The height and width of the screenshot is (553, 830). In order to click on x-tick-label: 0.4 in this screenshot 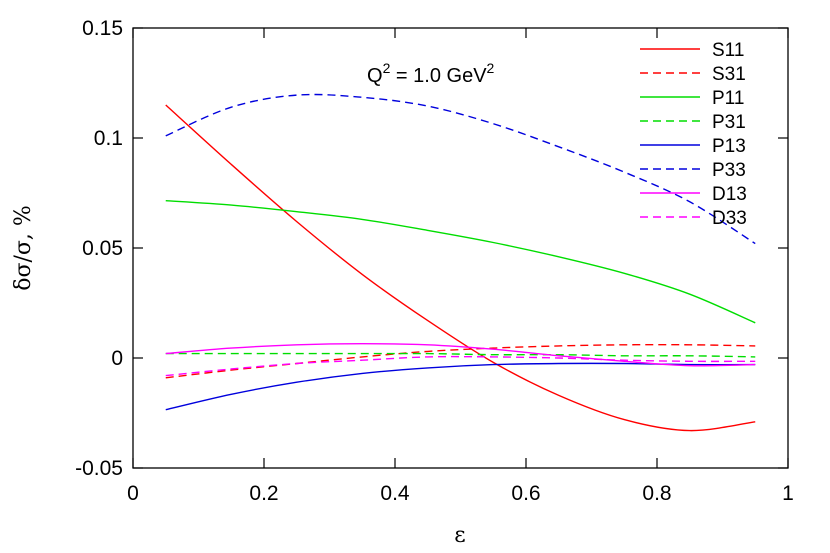, I will do `click(395, 493)`.